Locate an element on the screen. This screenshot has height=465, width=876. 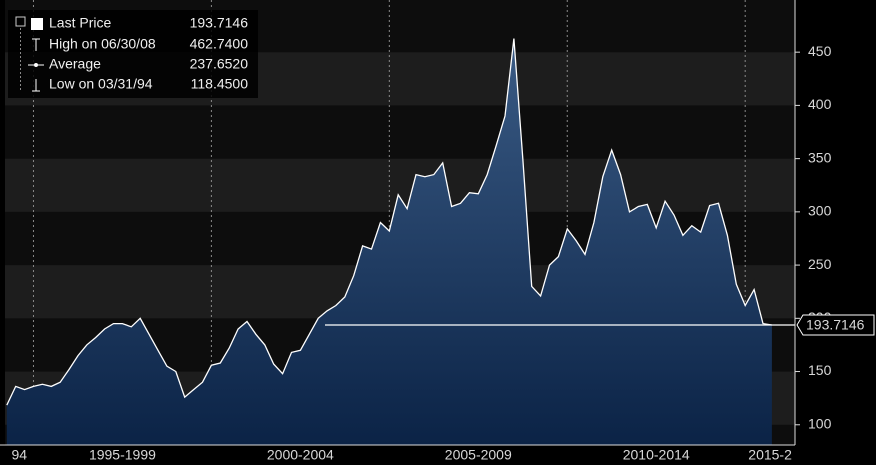
y-tick-label: 400 is located at coordinates (820, 104).